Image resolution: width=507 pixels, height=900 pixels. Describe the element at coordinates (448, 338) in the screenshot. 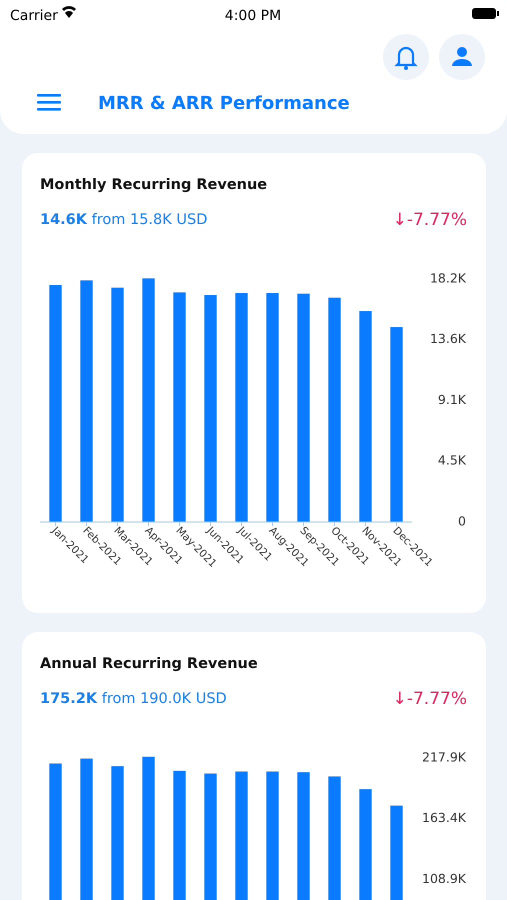

I see `y-tick-label: 13.6K` at that location.